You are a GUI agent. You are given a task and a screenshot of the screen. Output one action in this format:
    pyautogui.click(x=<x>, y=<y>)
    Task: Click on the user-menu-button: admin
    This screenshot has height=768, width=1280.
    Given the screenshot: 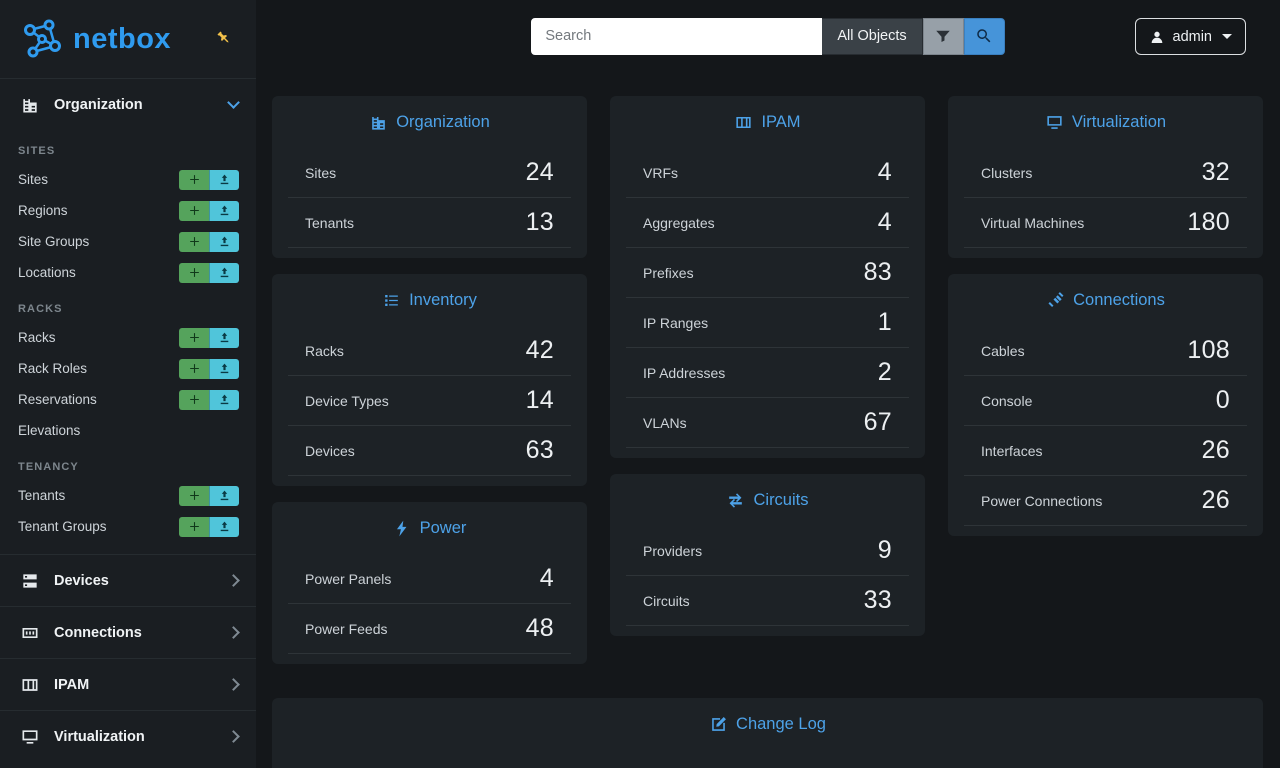 What is the action you would take?
    pyautogui.click(x=1190, y=36)
    